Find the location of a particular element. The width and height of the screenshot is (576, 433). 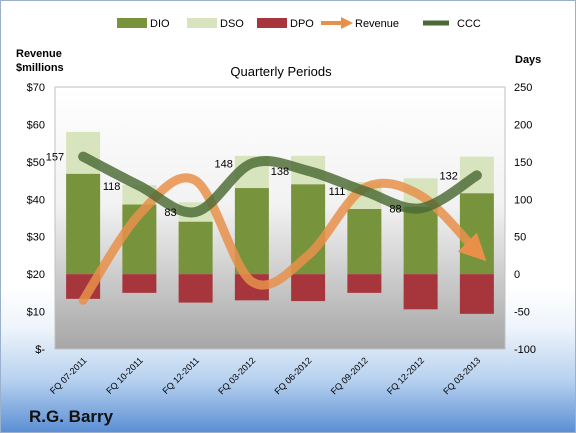

right-tick-label: 0 is located at coordinates (517, 275).